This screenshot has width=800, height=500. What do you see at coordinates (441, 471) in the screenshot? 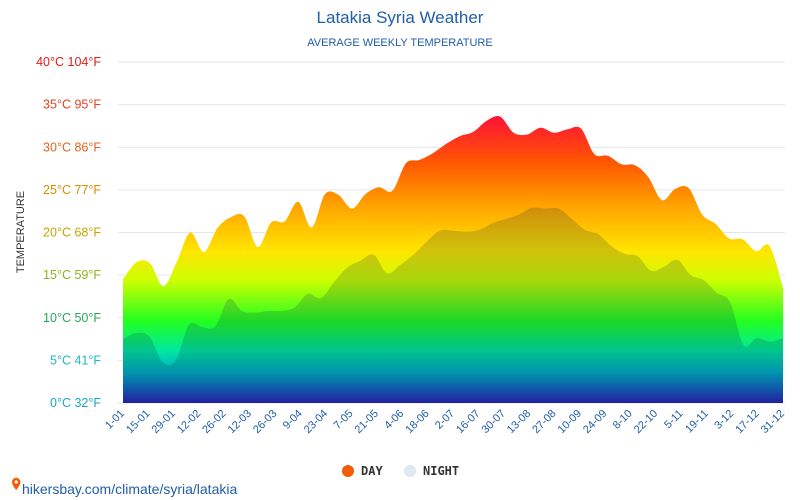
I see `legend-night-label: NIGHT` at bounding box center [441, 471].